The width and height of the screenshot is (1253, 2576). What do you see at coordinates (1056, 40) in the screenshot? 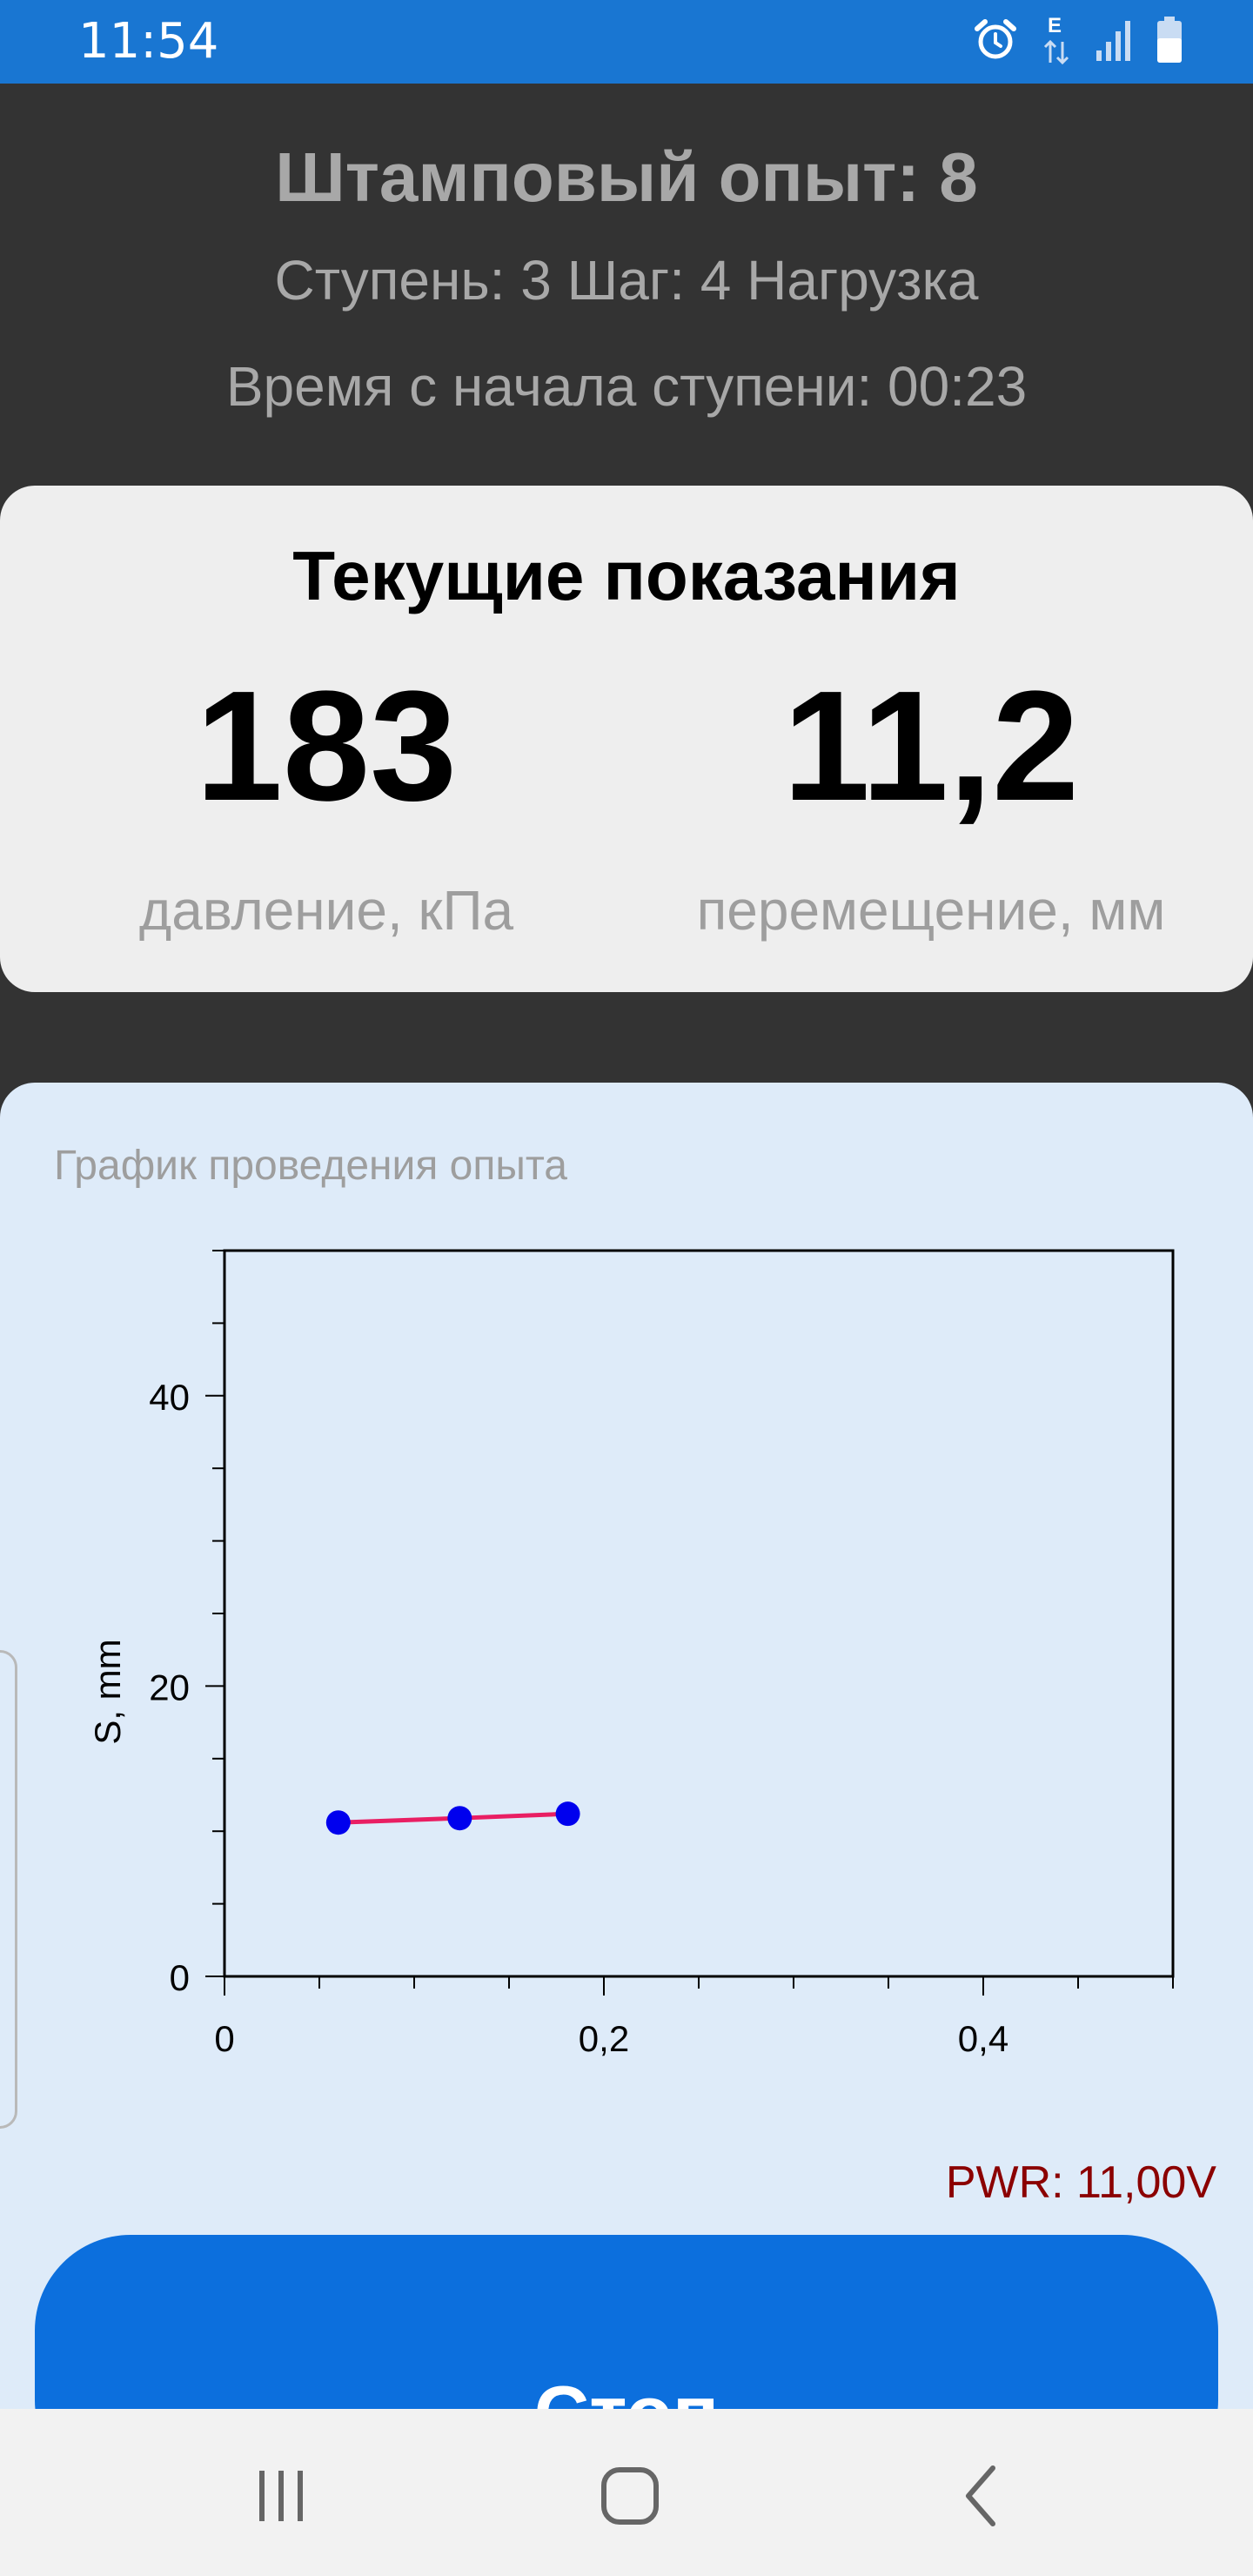
I see `data-e-icon: E` at bounding box center [1056, 40].